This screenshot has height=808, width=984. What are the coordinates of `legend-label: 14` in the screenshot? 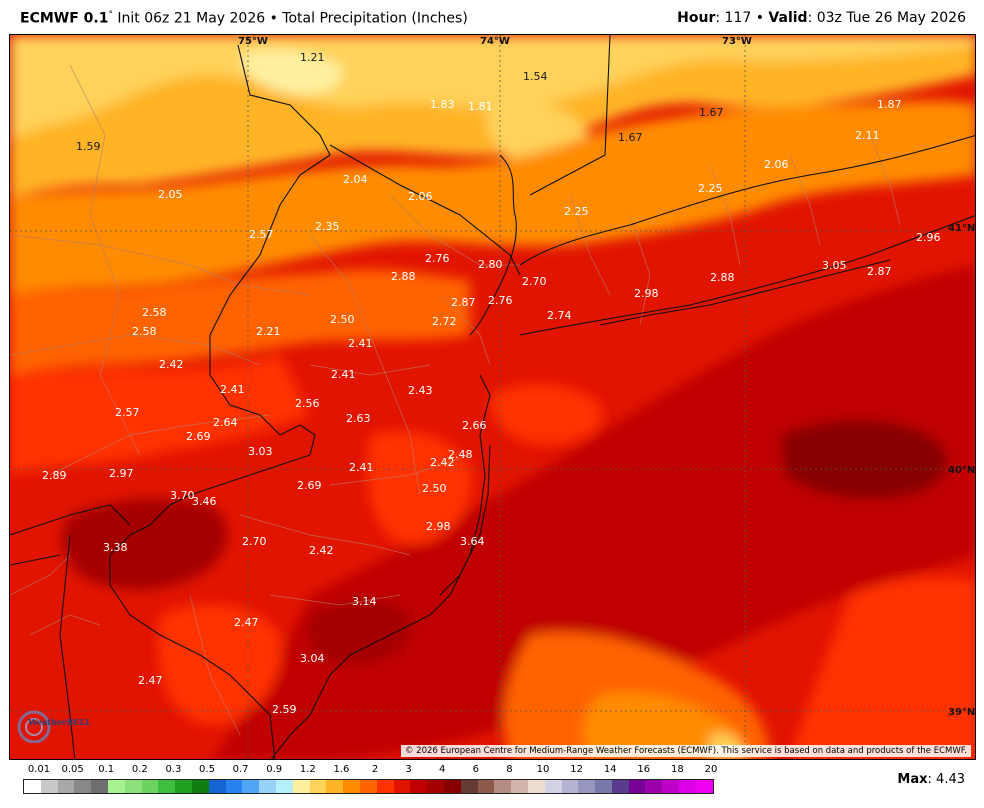 It's located at (610, 769).